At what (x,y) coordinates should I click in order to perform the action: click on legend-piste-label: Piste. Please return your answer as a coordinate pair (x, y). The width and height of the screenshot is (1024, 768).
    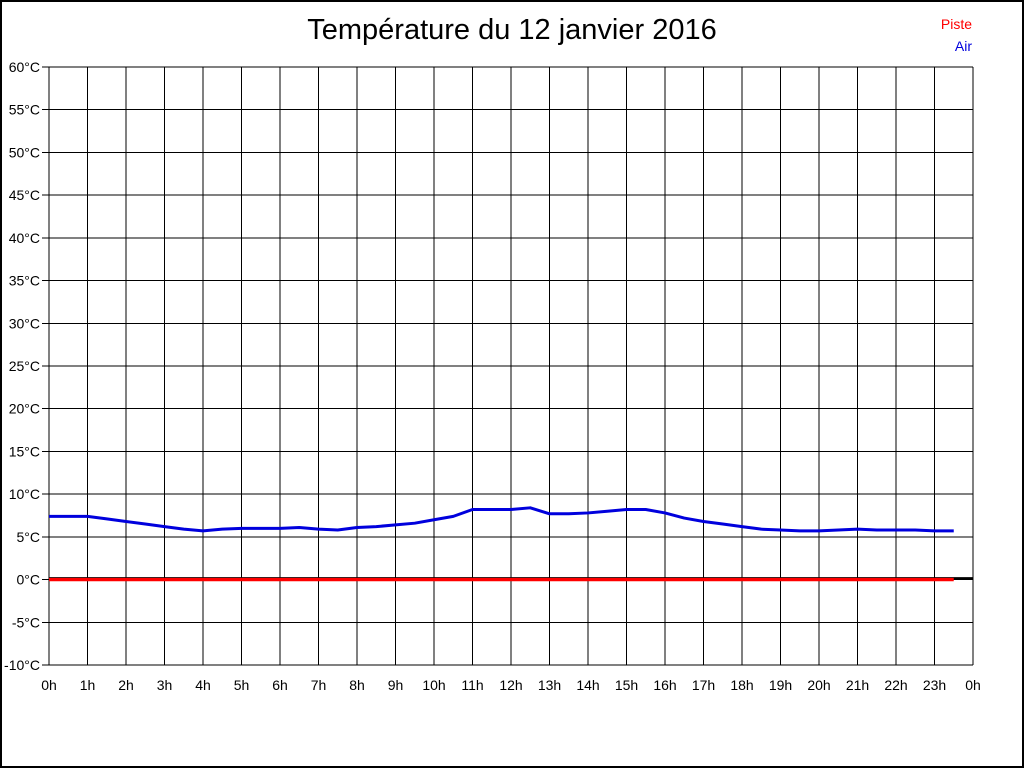
    Looking at the image, I should click on (956, 24).